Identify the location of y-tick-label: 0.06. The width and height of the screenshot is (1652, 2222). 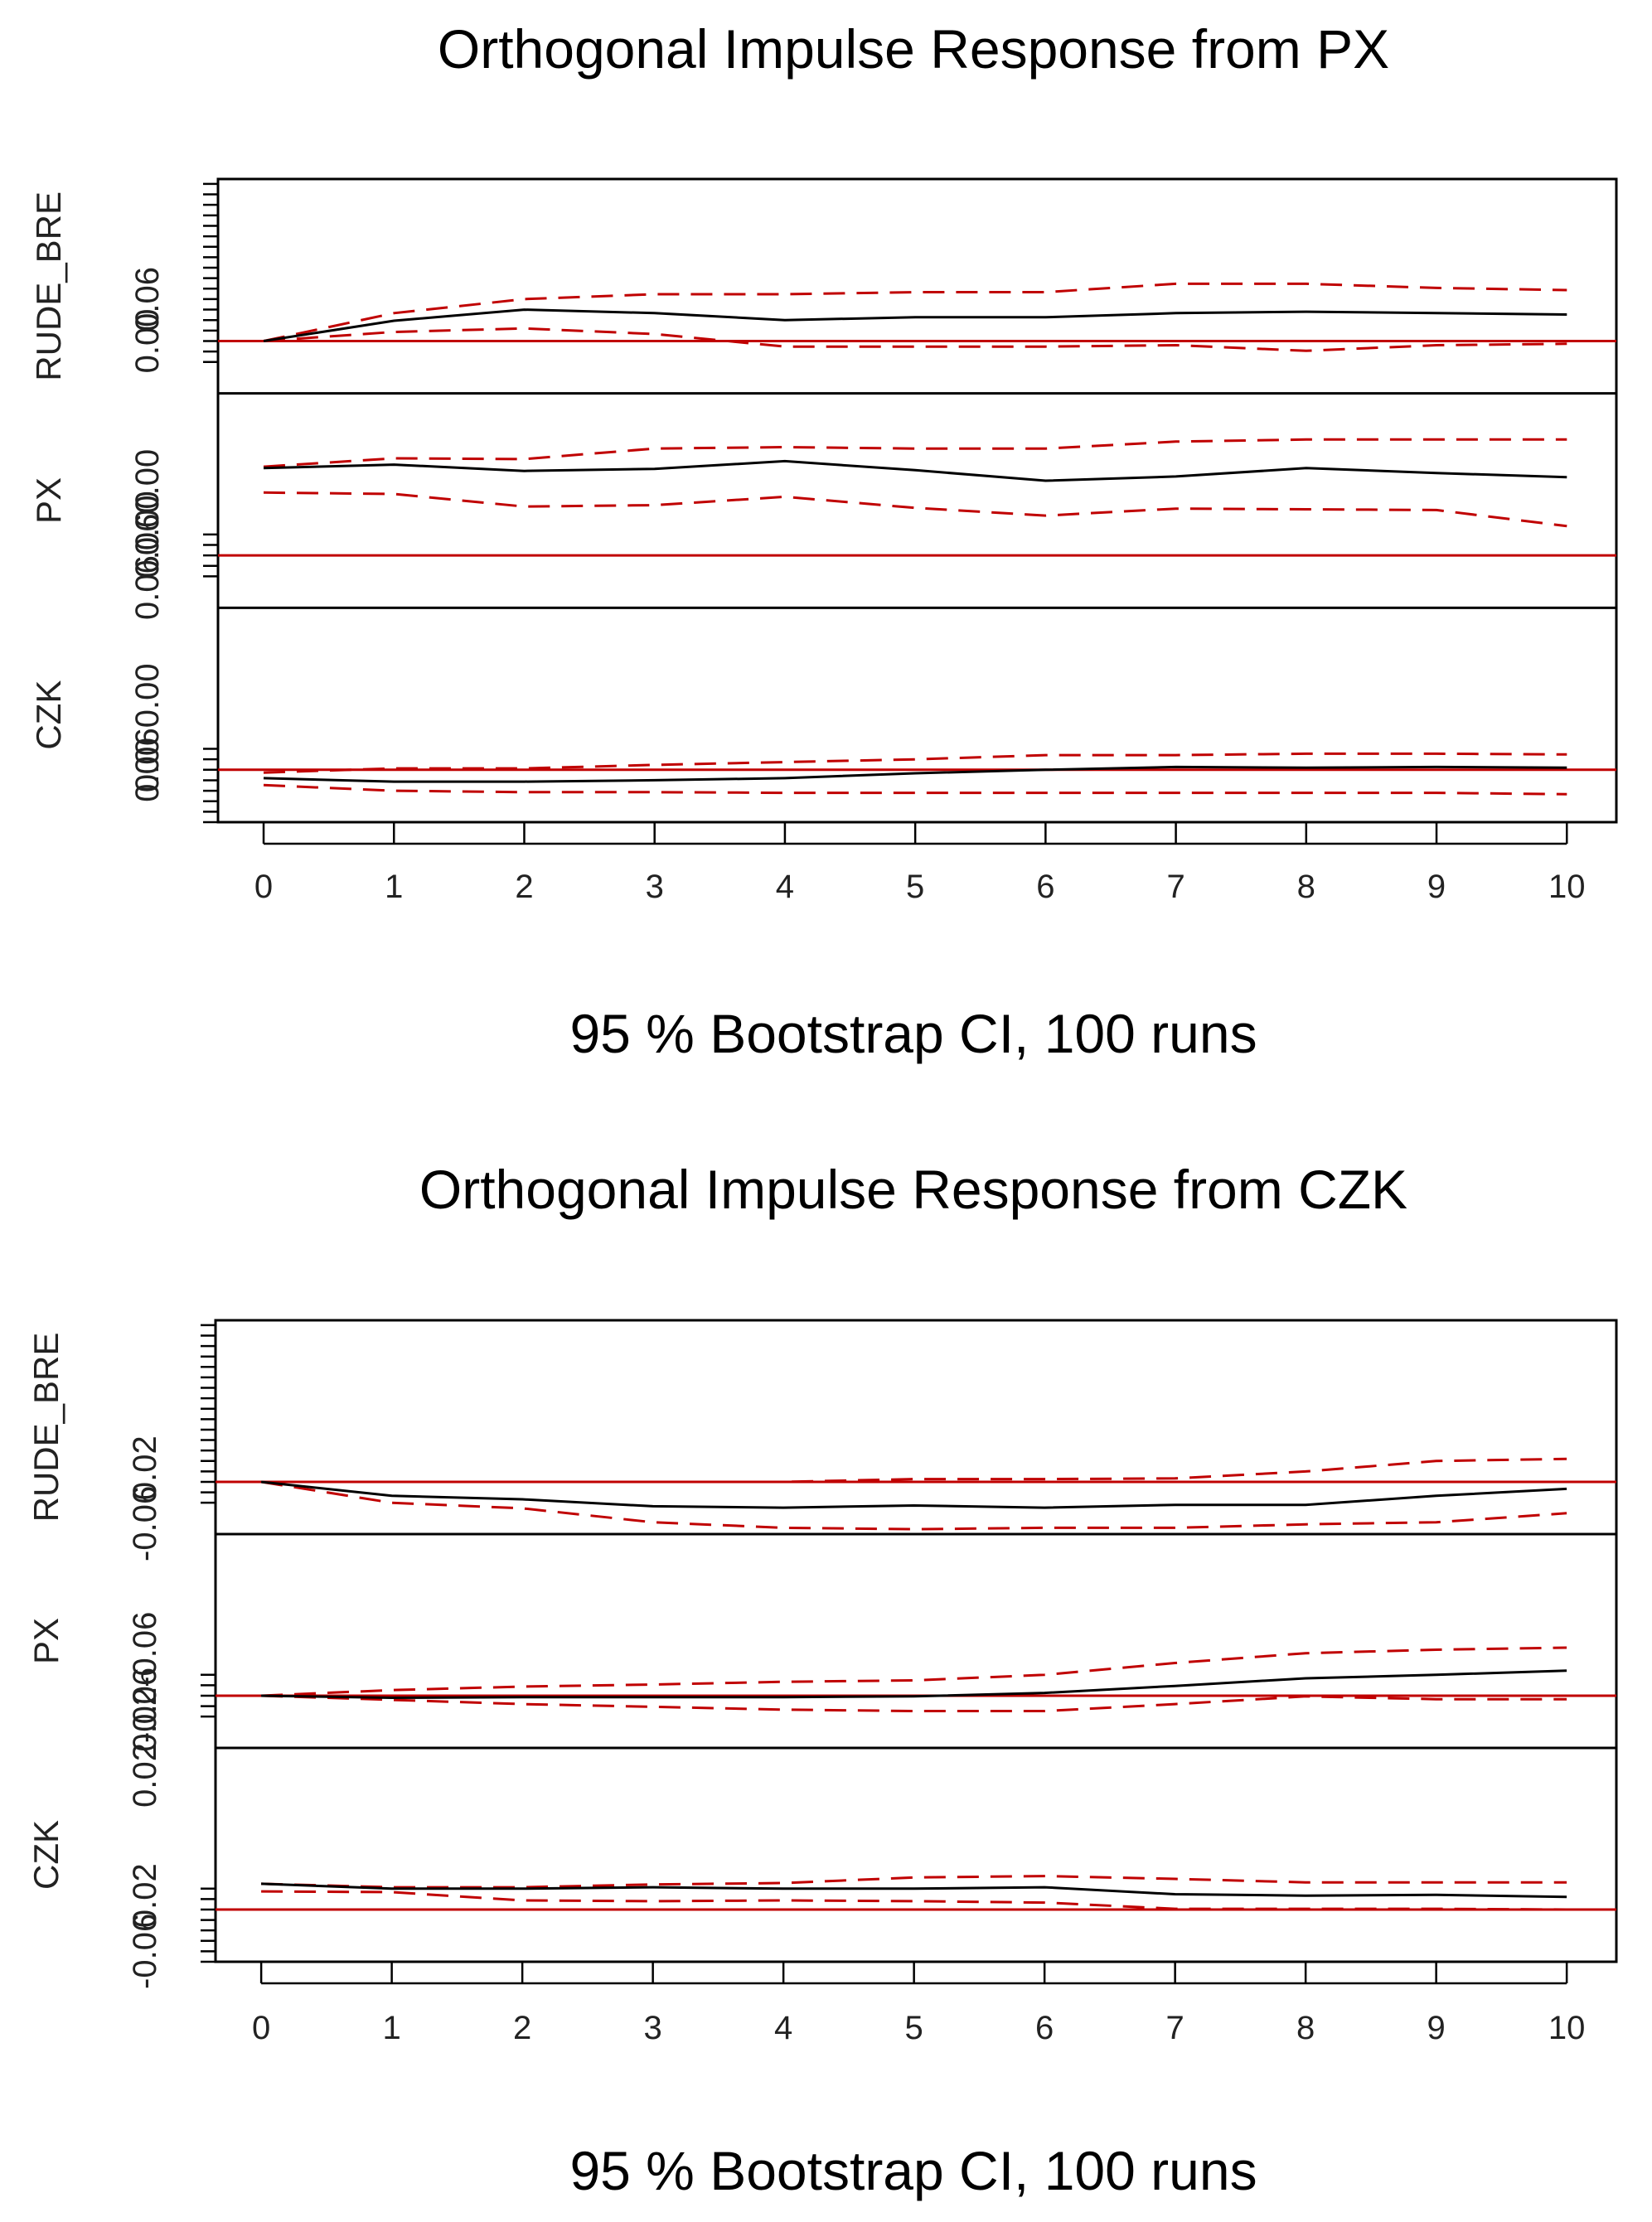
(147, 300).